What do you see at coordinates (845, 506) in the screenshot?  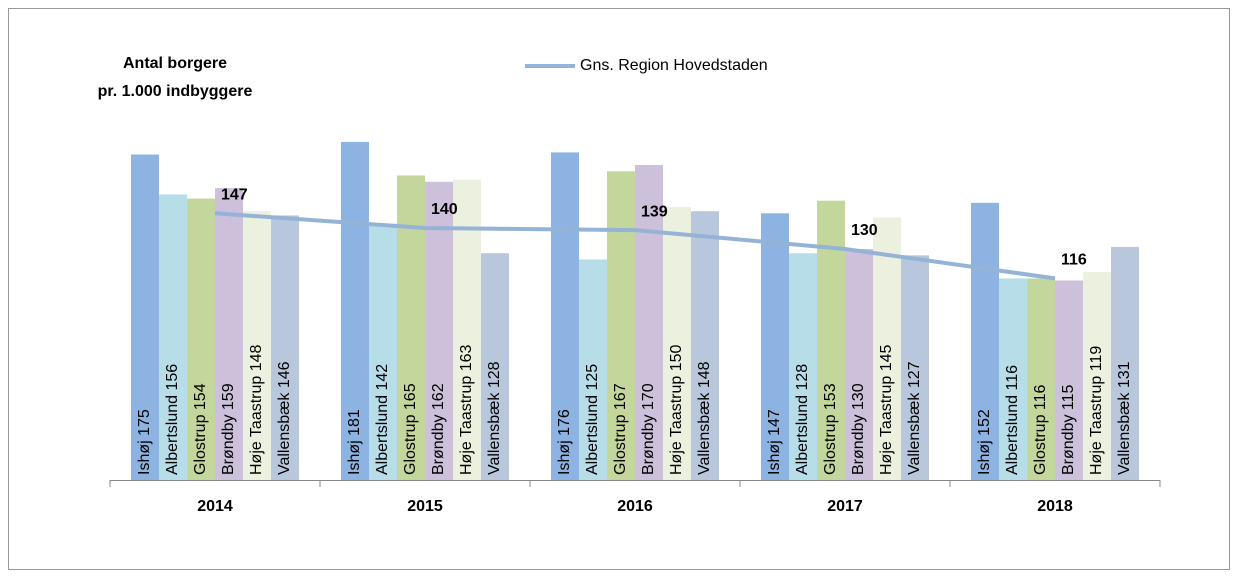 I see `x-tick-label: 2017` at bounding box center [845, 506].